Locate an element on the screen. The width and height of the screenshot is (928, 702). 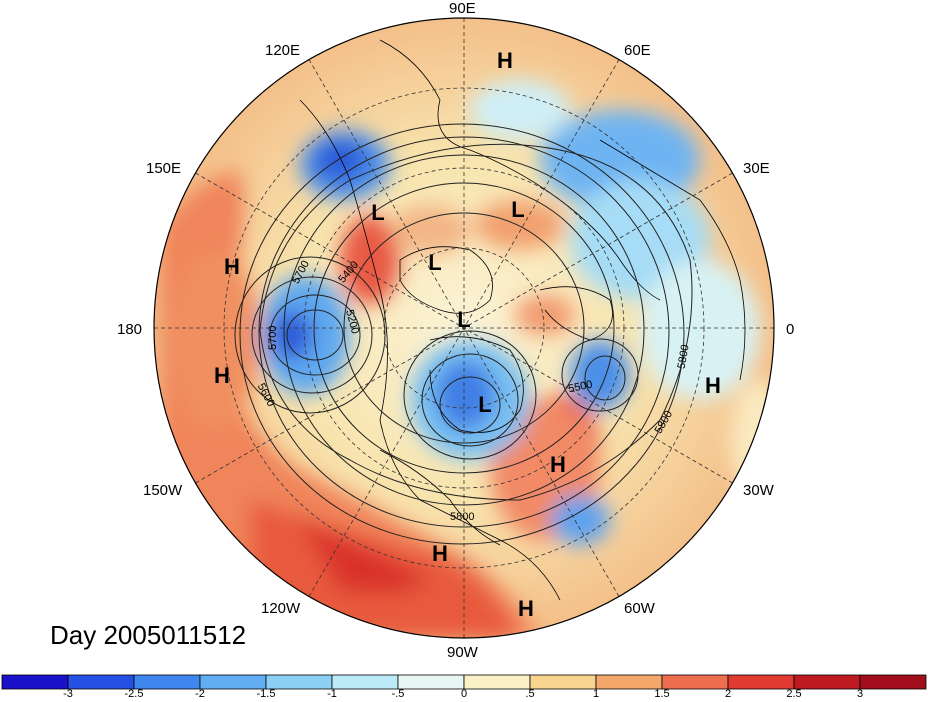
longitude-label-30w: 30W is located at coordinates (758, 490).